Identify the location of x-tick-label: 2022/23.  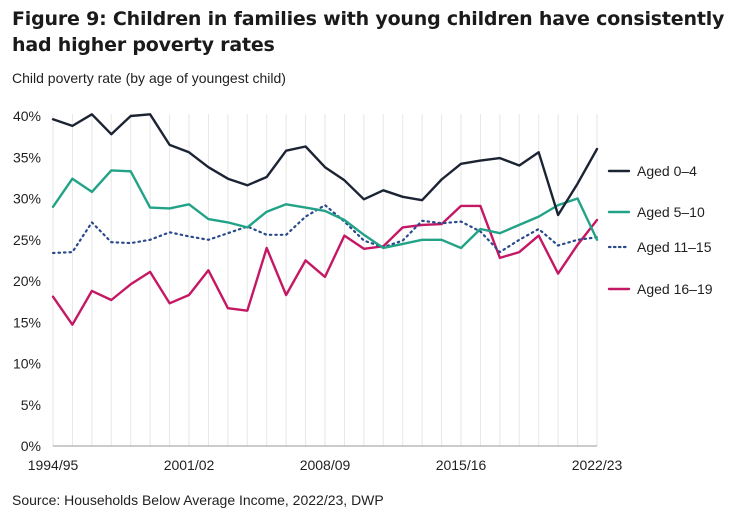
(597, 465).